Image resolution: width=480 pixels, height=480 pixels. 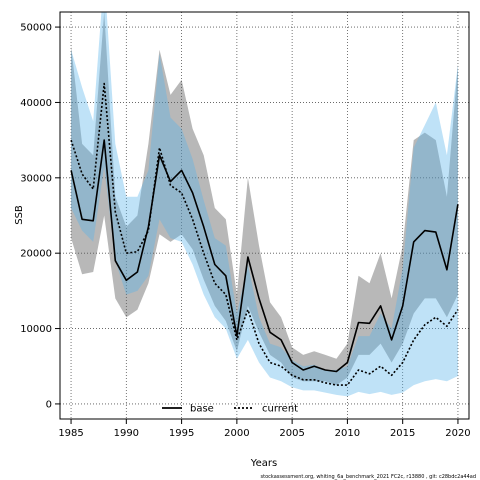 What do you see at coordinates (36, 28) in the screenshot?
I see `y-tick-label: 50000` at bounding box center [36, 28].